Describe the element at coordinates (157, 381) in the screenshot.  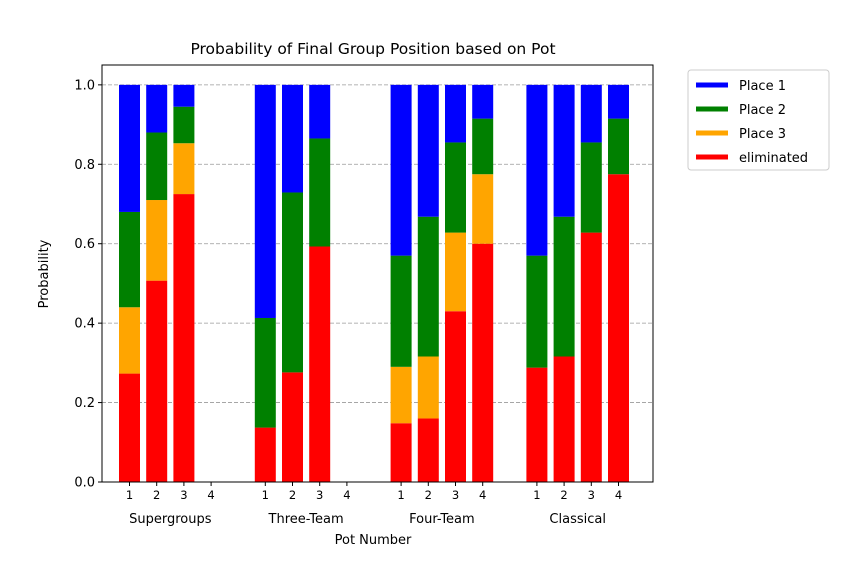
I see `bar-supergroups-pot-2-eliminated` at that location.